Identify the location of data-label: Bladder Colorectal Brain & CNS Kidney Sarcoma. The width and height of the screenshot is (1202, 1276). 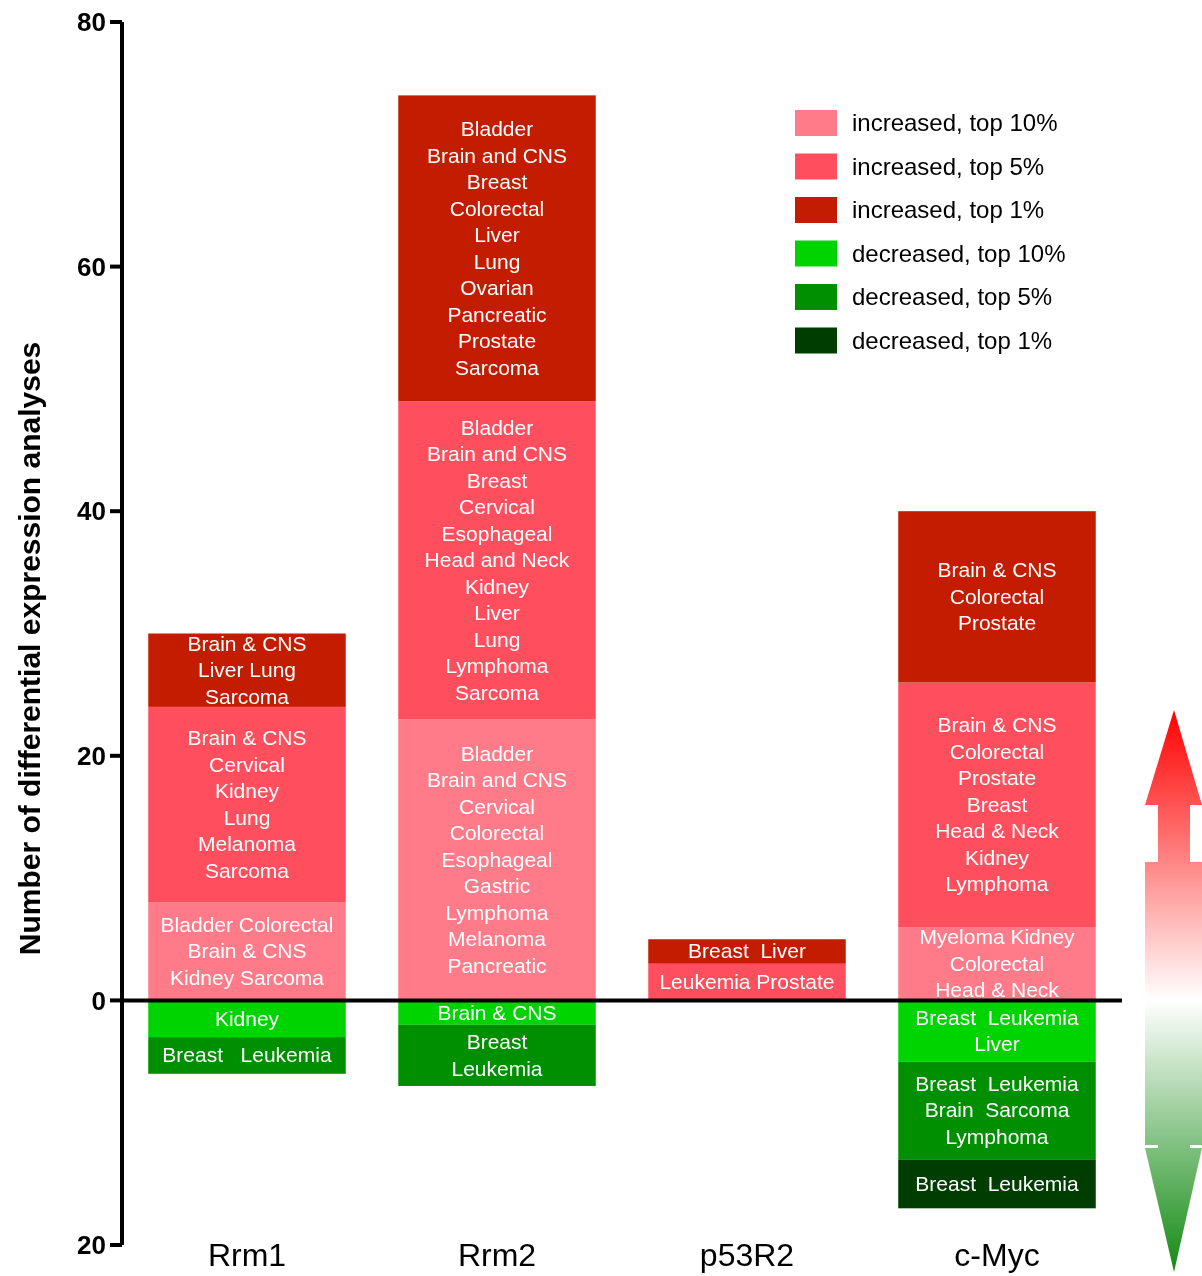
(247, 950).